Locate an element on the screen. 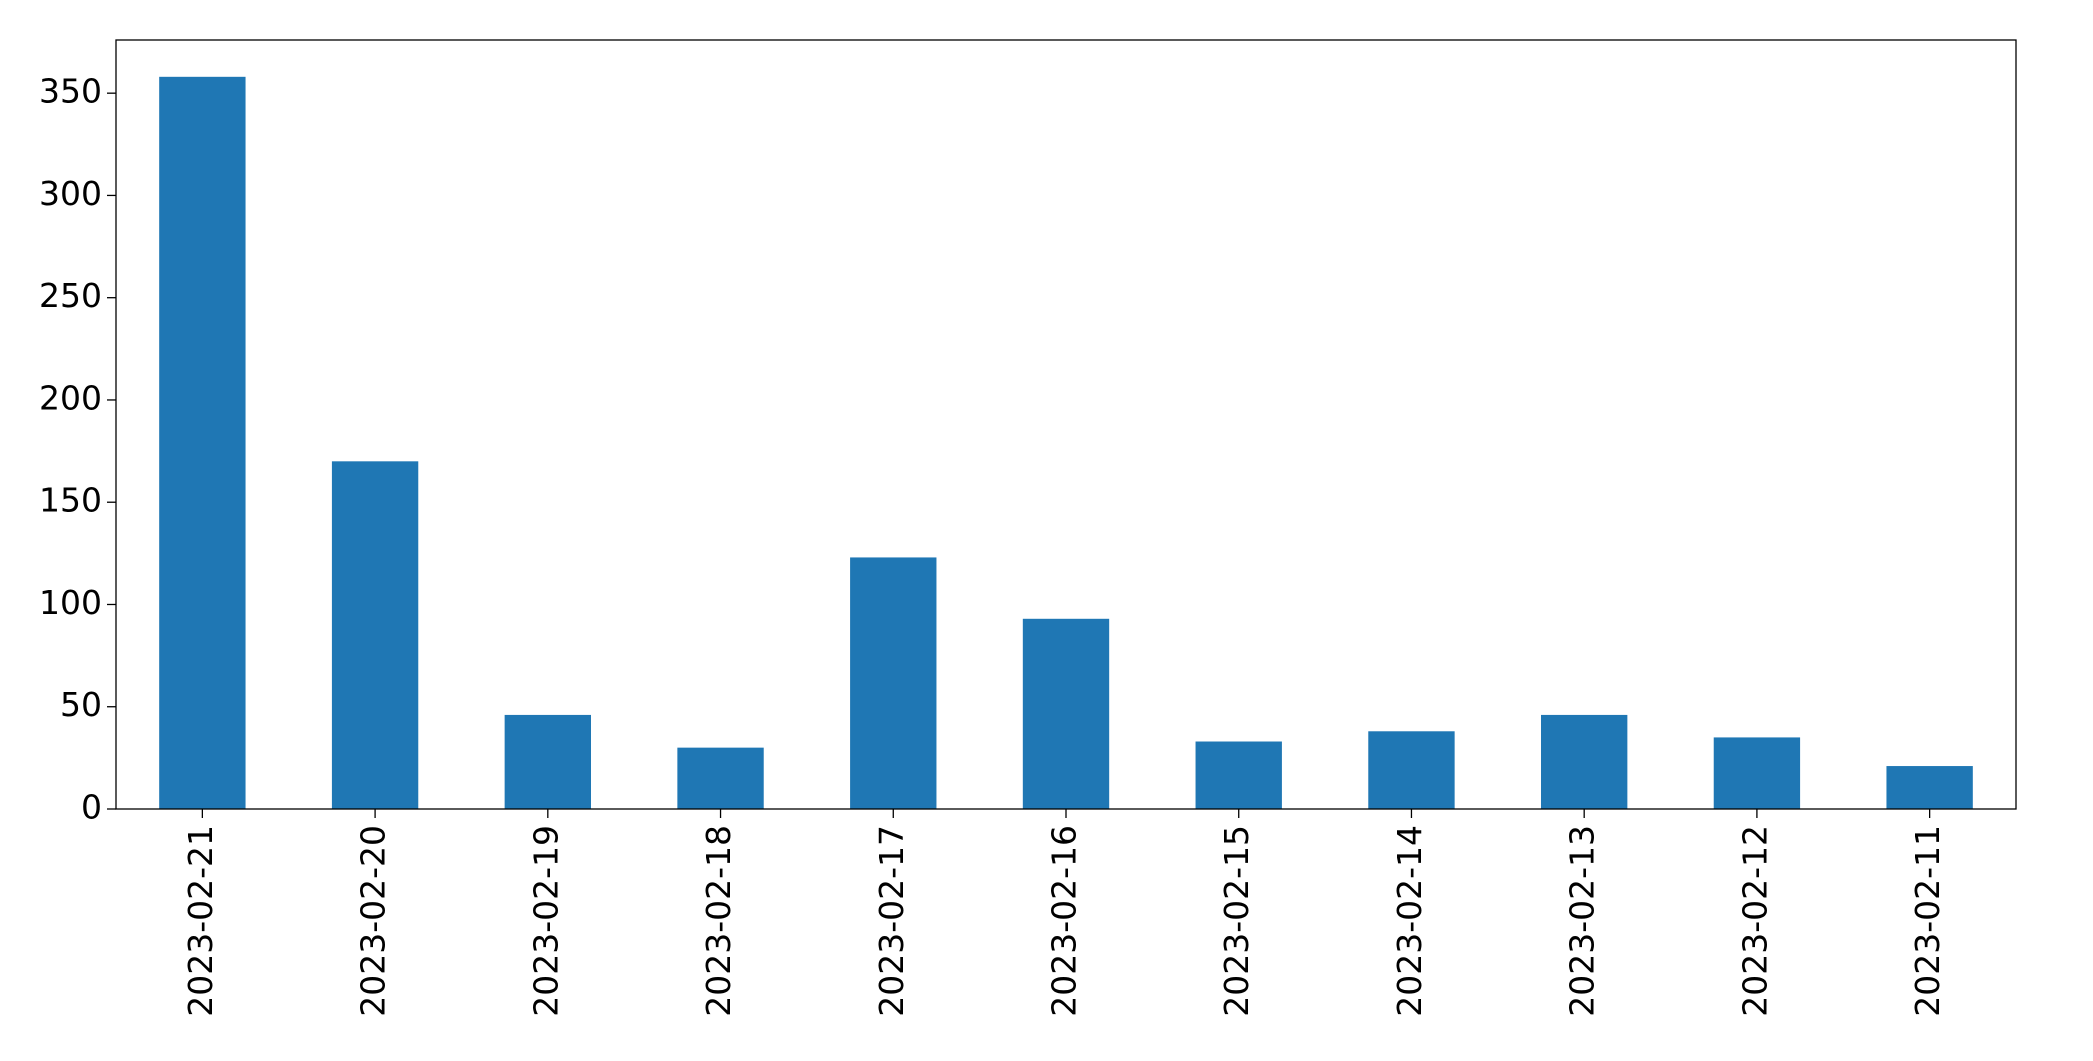 This screenshot has height=1061, width=2093. x-tick-label: 2023-02-14 is located at coordinates (1409, 921).